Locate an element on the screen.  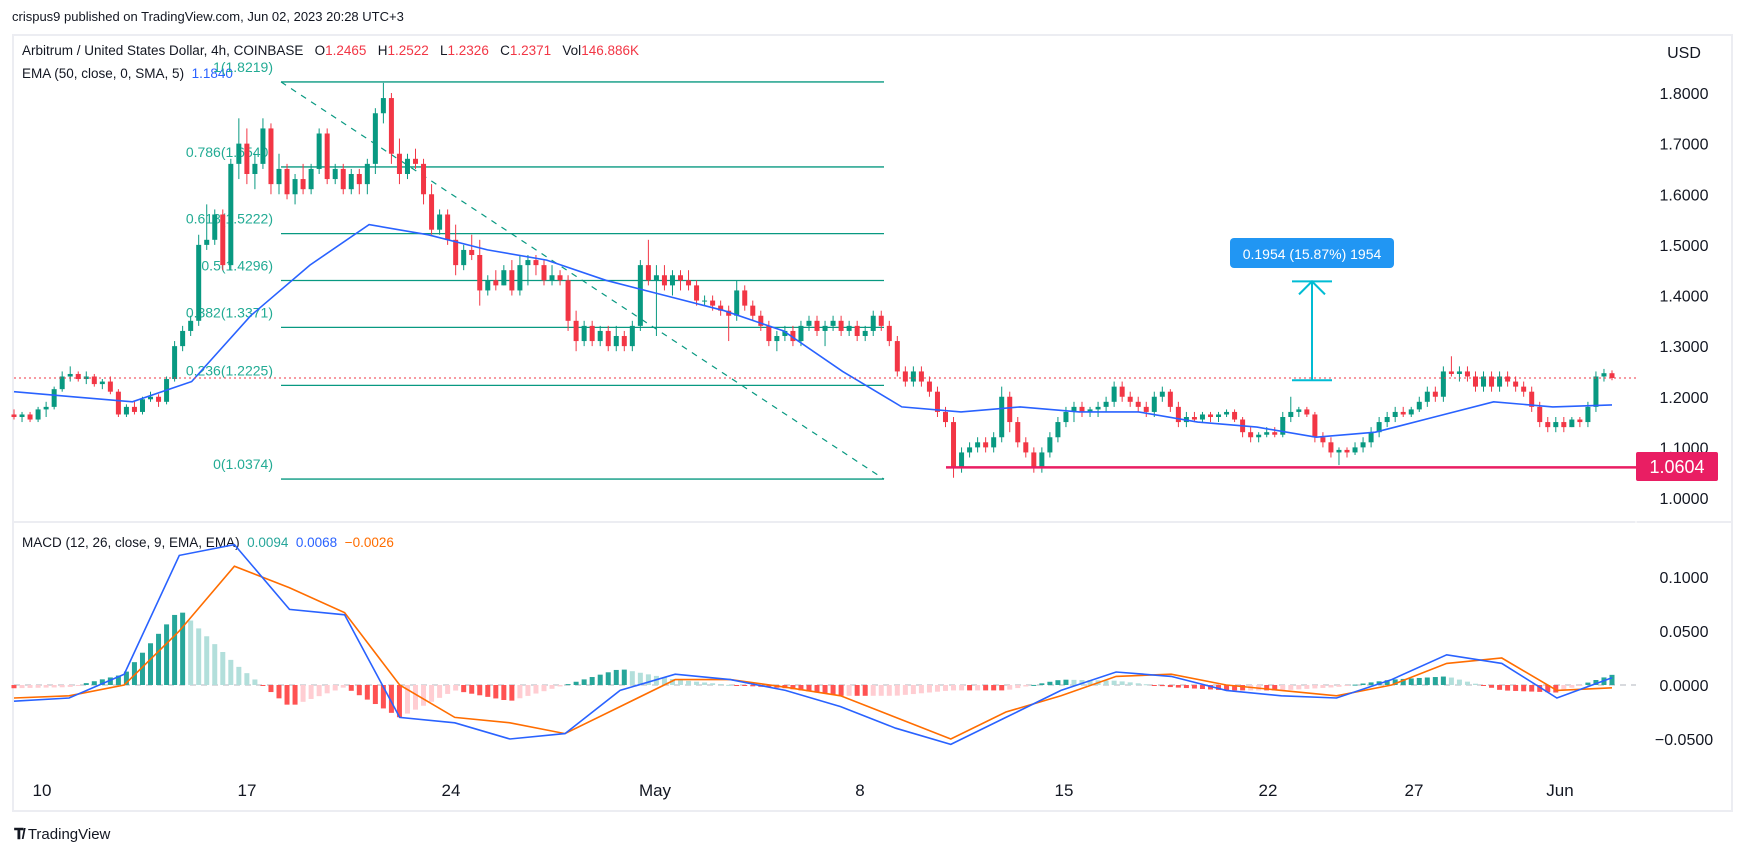
macd-tick: 0.1000 is located at coordinates (1684, 578).